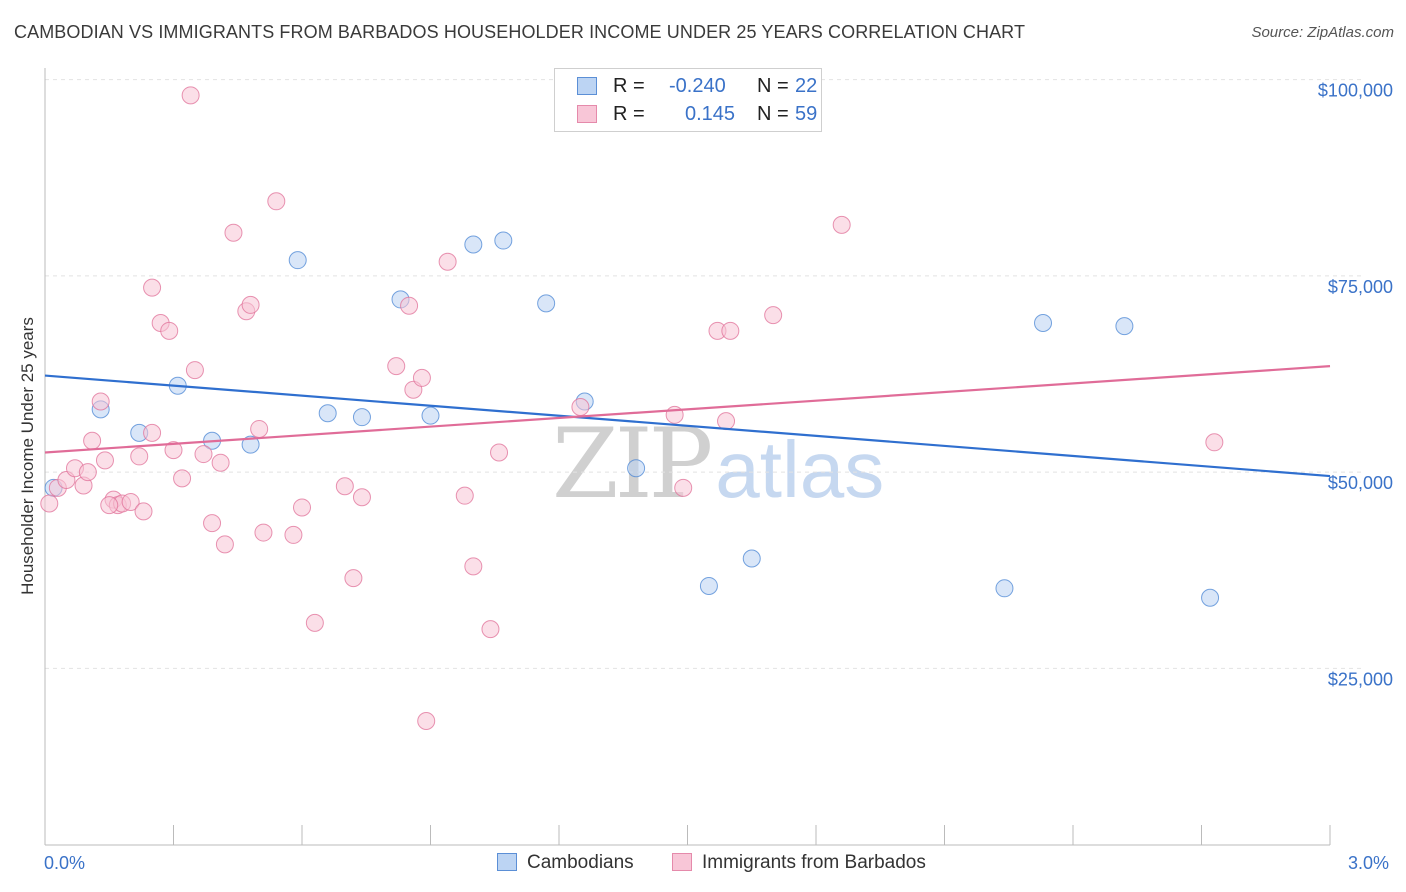 The image size is (1406, 892). I want to click on y-axis-label: Householder Income Under 25 years, so click(27, 456).